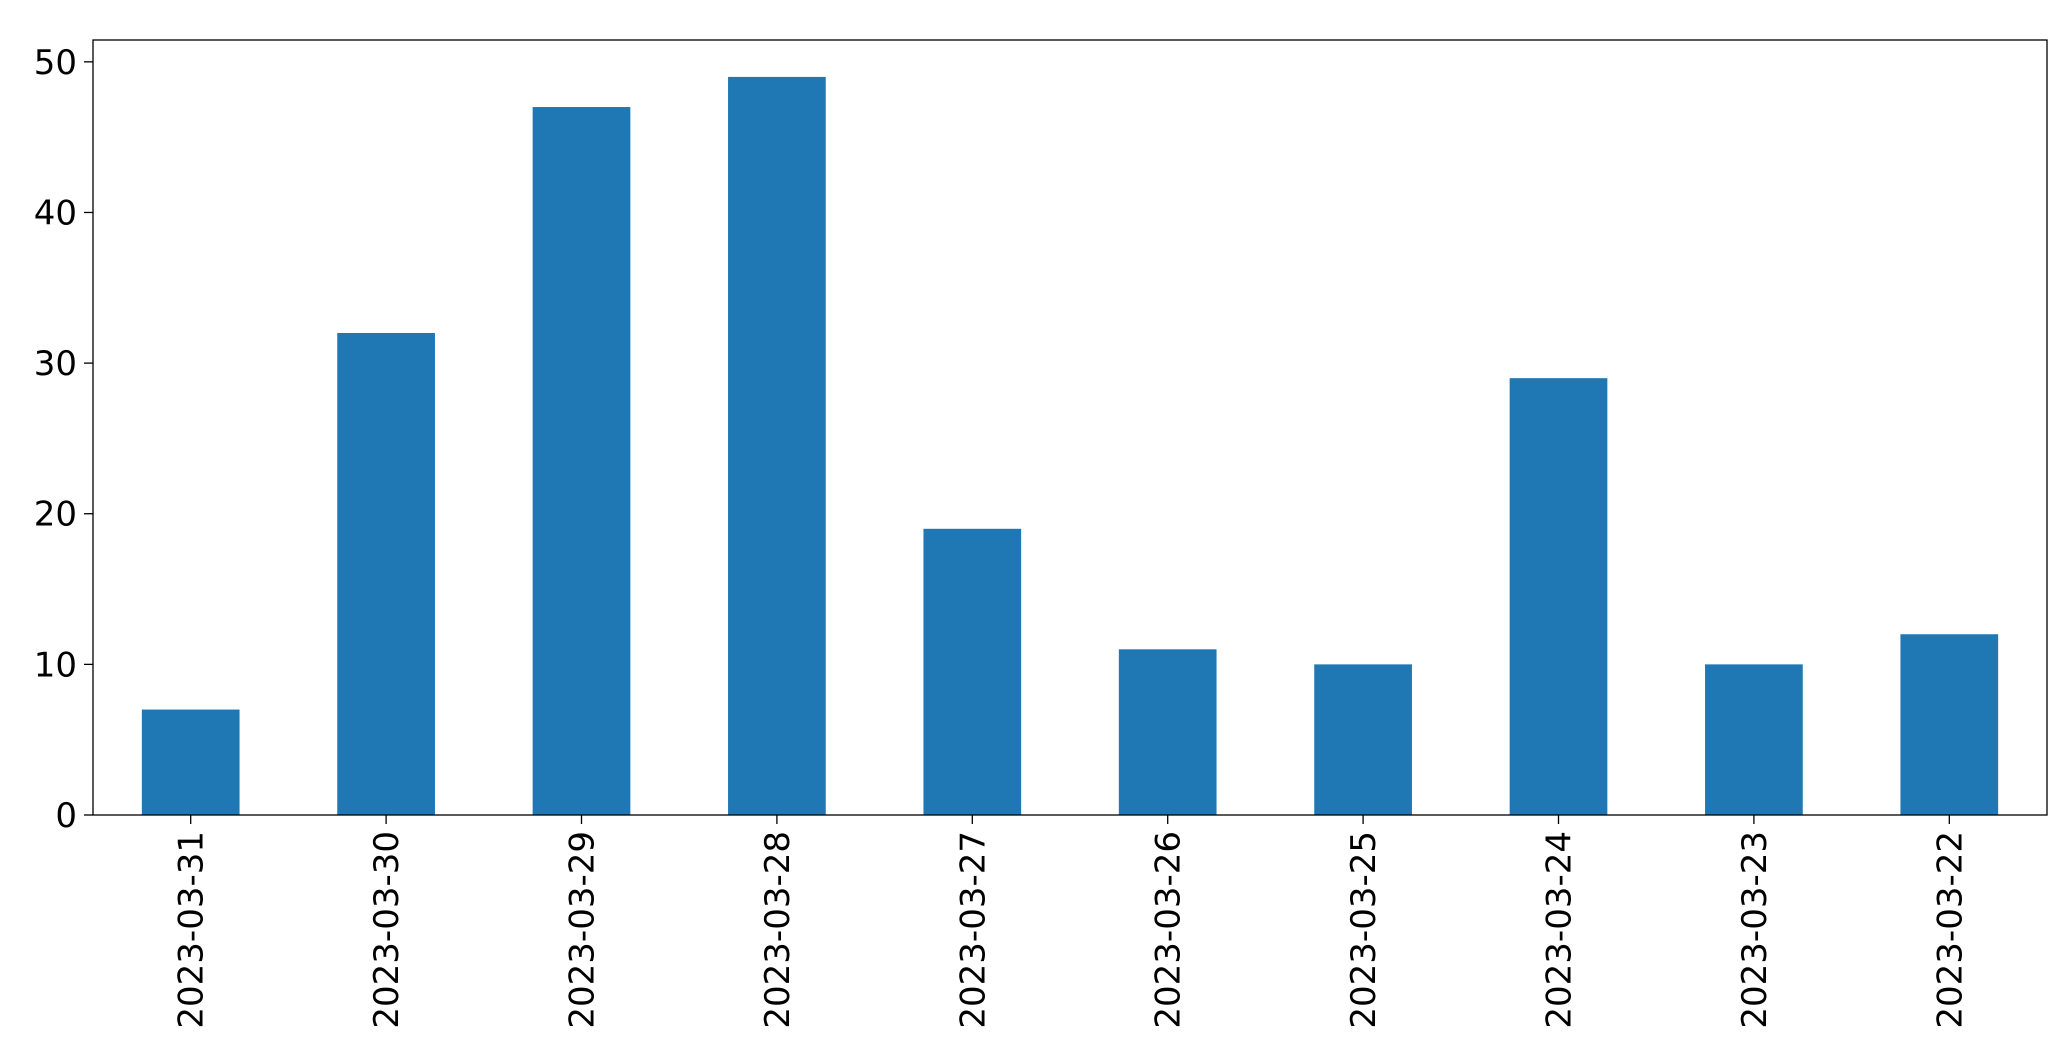 This screenshot has width=2071, height=1061. I want to click on y-tick-label: 40, so click(55, 213).